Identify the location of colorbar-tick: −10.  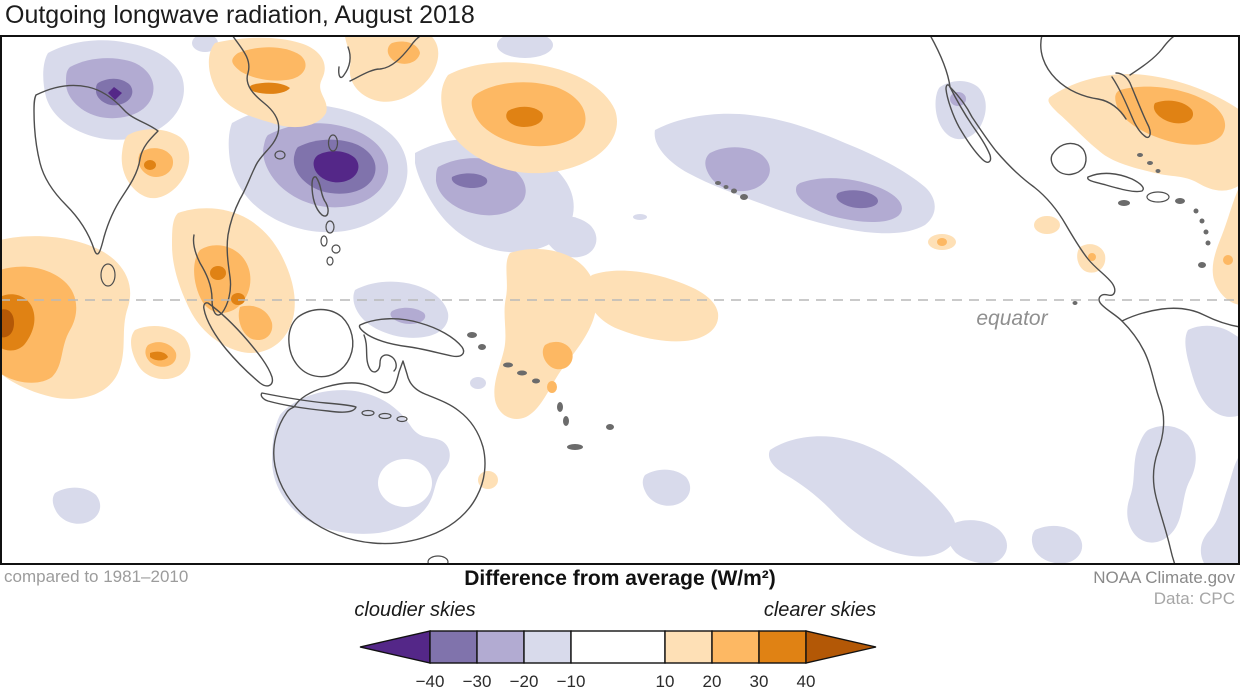
(571, 681).